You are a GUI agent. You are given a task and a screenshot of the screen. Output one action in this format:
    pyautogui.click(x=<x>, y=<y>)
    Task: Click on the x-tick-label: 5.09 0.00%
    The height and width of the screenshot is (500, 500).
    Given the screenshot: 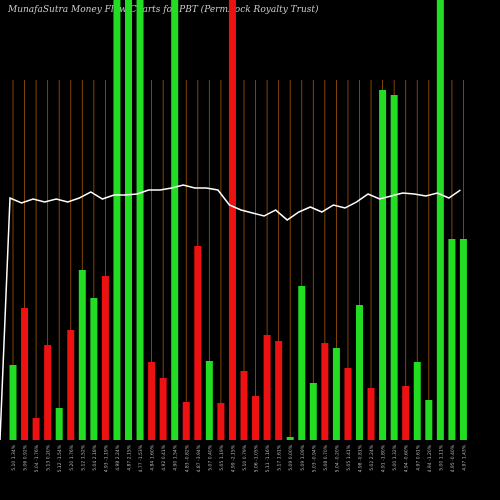 What is the action you would take?
    pyautogui.click(x=291, y=457)
    